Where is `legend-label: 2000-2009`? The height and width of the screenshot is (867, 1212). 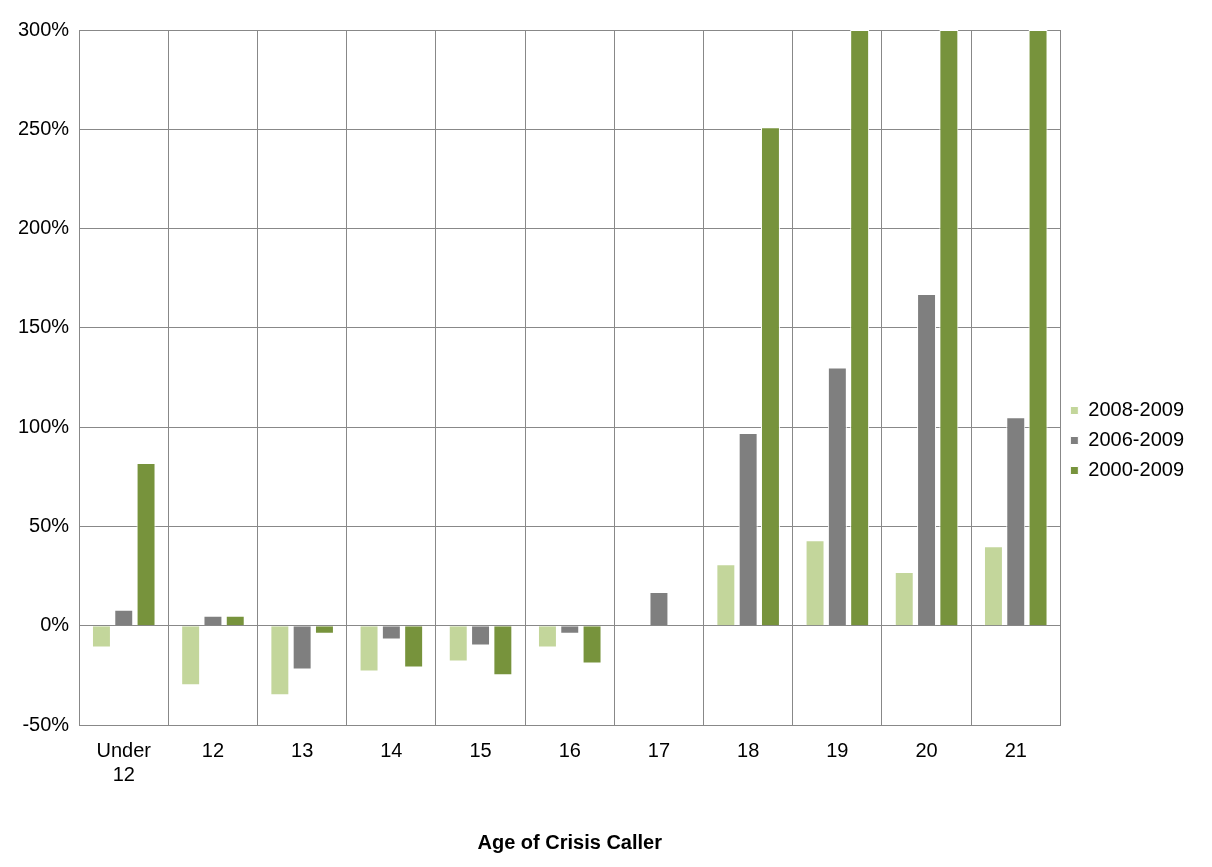 legend-label: 2000-2009 is located at coordinates (1136, 469).